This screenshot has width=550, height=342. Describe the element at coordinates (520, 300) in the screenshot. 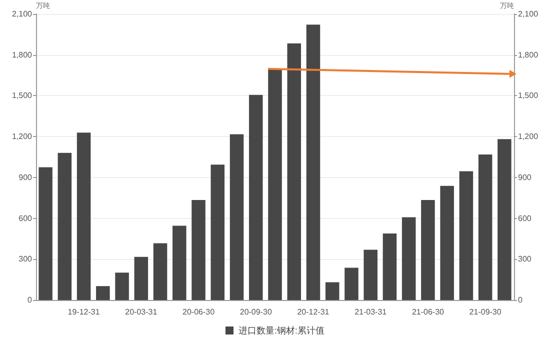

I see `y2-tick-label: 0` at that location.